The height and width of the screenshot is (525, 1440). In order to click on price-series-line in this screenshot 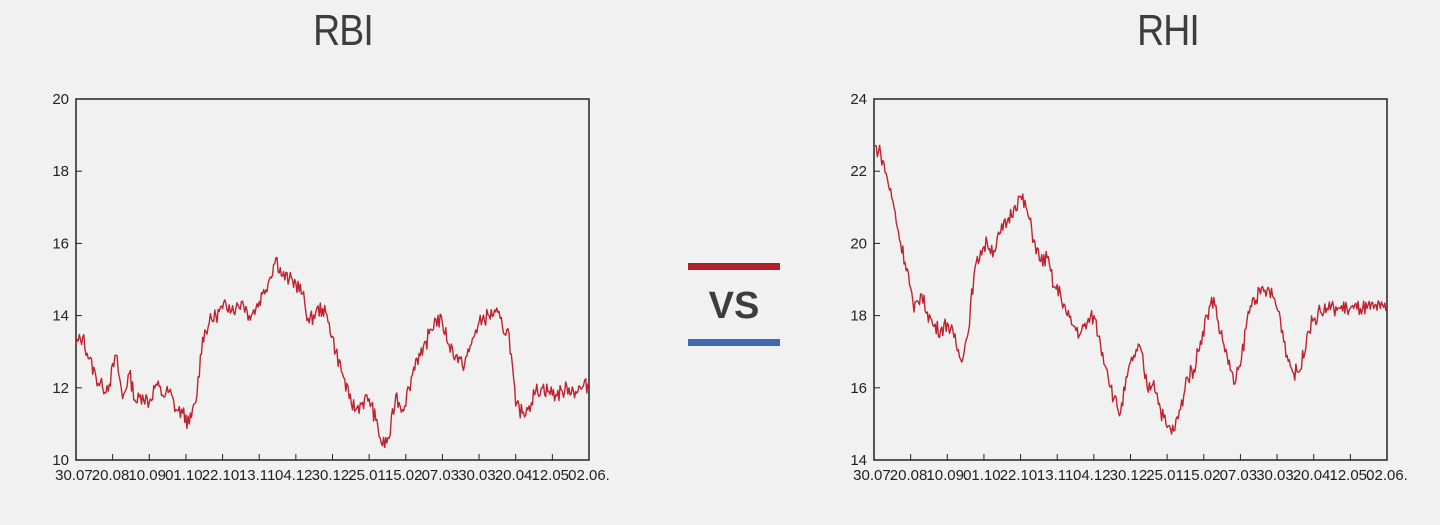, I will do `click(332, 352)`.